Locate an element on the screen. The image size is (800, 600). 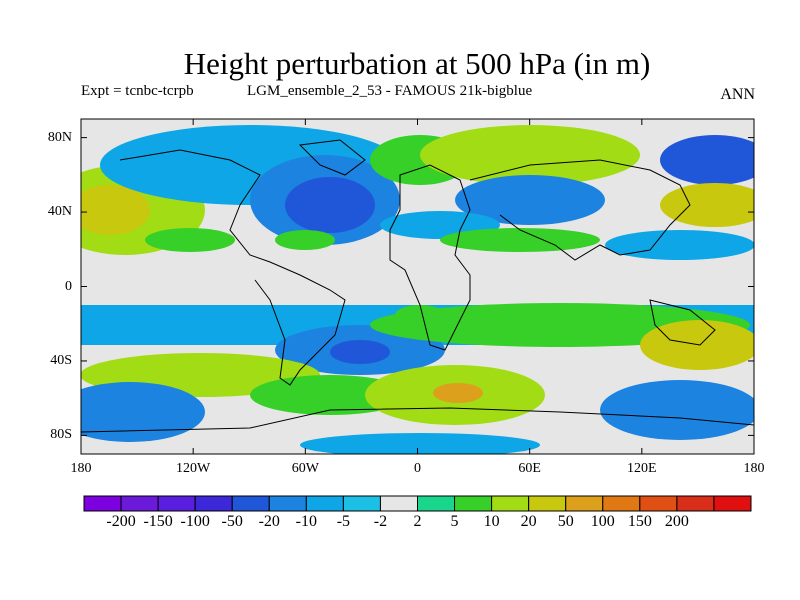
colorbar-label: 10 is located at coordinates (491, 521).